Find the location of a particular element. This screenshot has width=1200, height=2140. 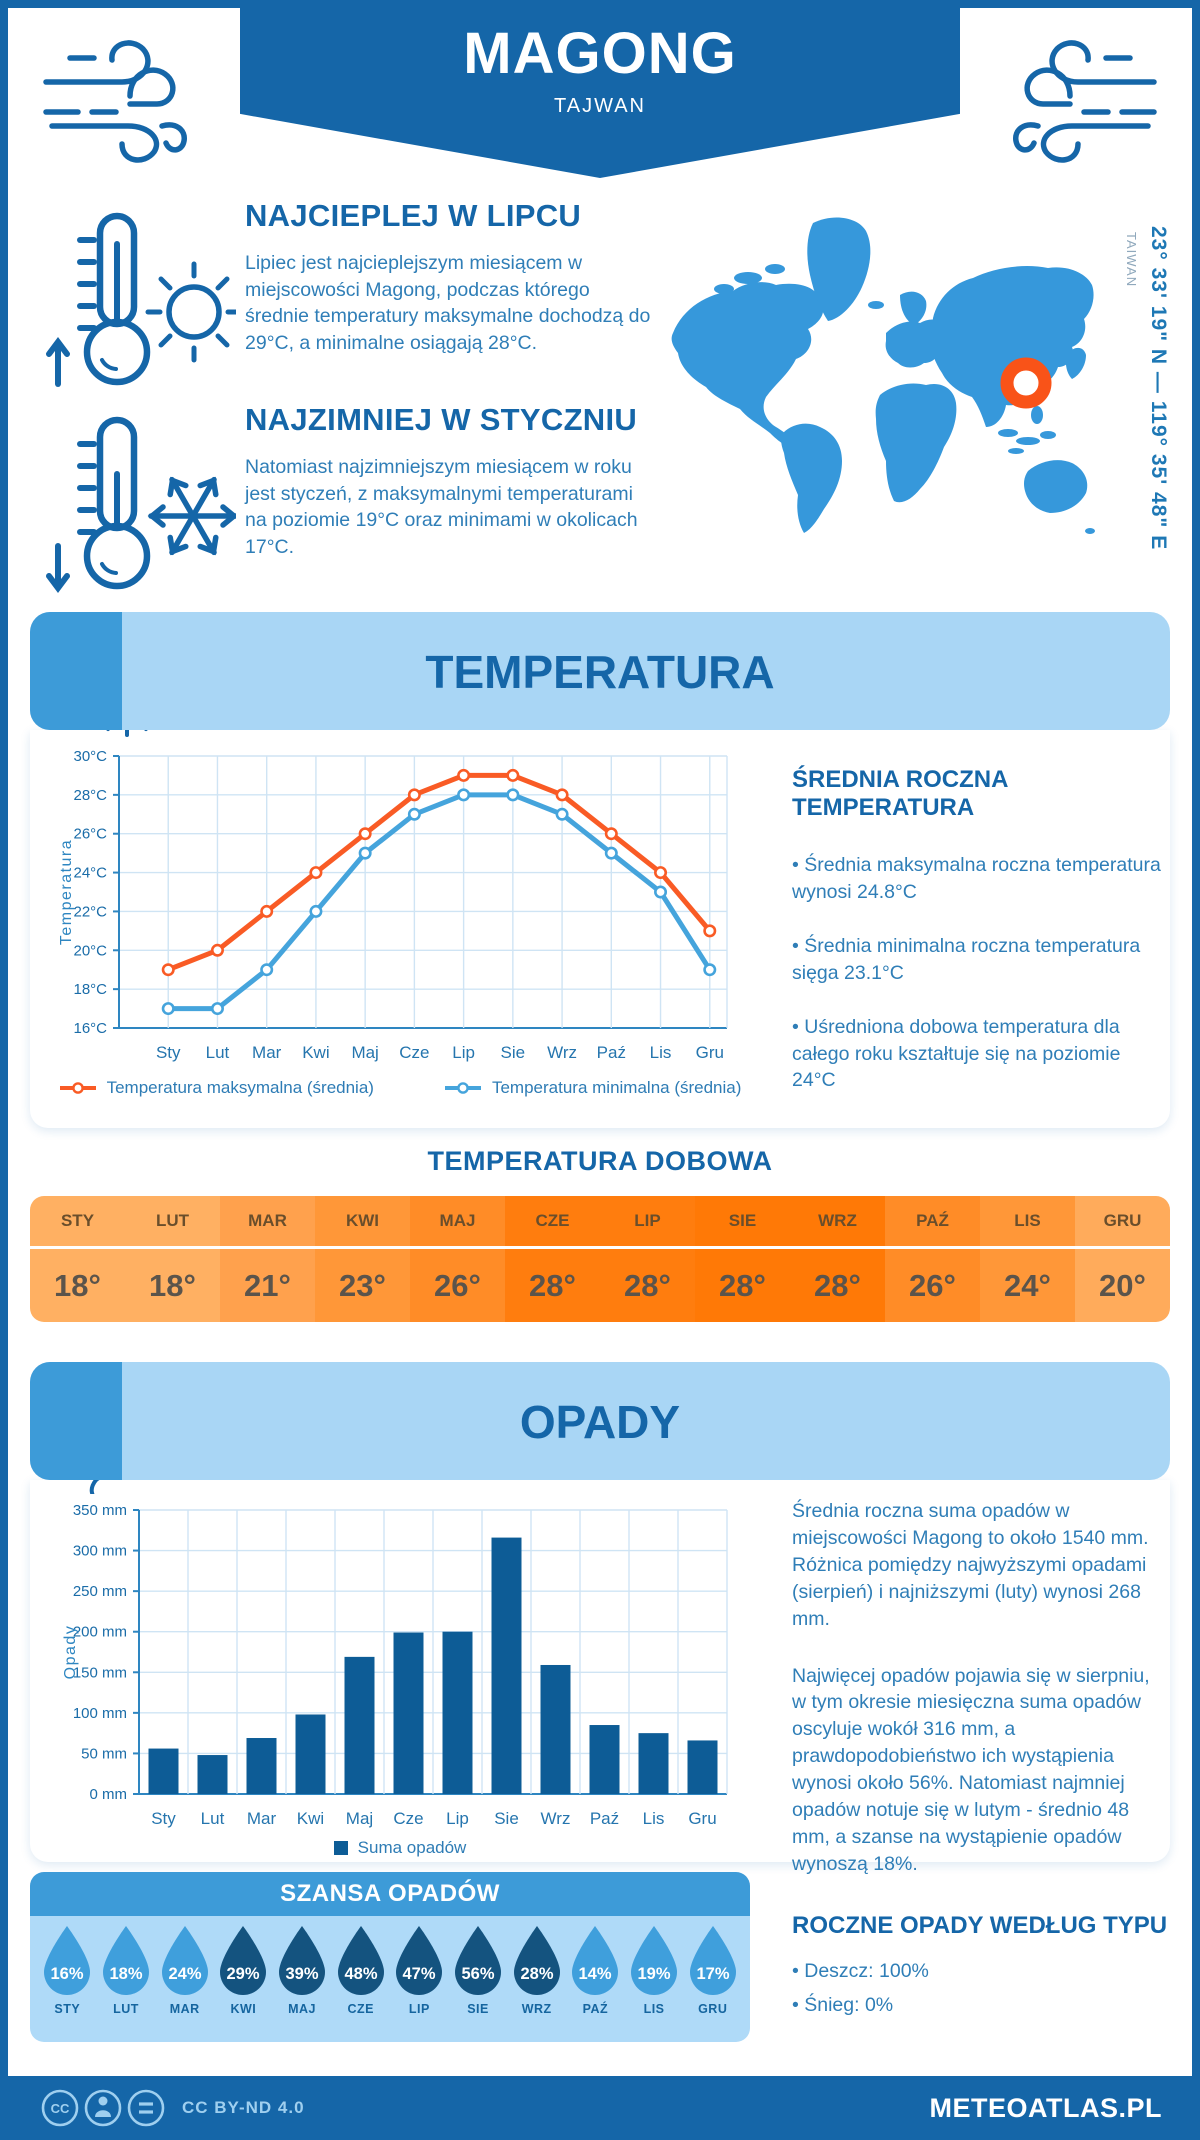

svg-text: 28°C is located at coordinates (90, 795).